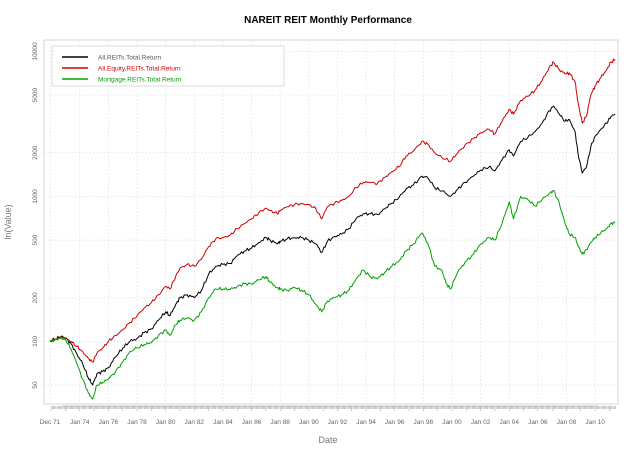 This screenshot has height=454, width=640. I want to click on x-tick-label: Jan 82, so click(195, 422).